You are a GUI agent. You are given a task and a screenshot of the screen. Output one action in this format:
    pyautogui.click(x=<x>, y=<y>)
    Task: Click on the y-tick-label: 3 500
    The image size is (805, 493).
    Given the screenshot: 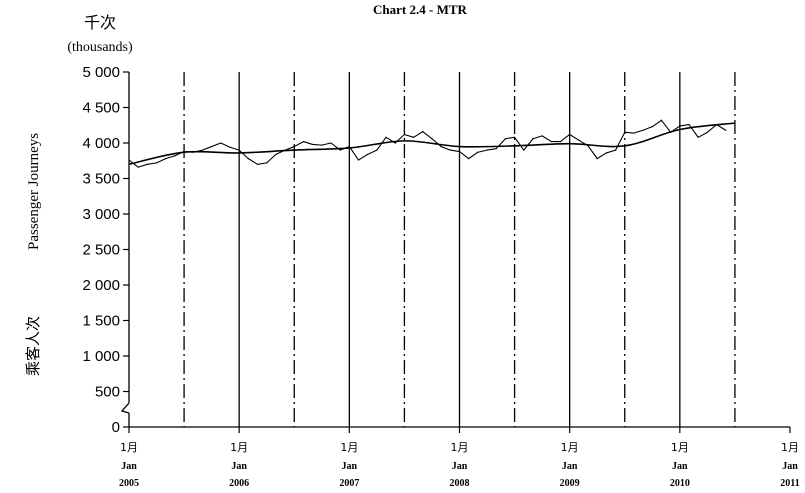 What is the action you would take?
    pyautogui.click(x=101, y=179)
    